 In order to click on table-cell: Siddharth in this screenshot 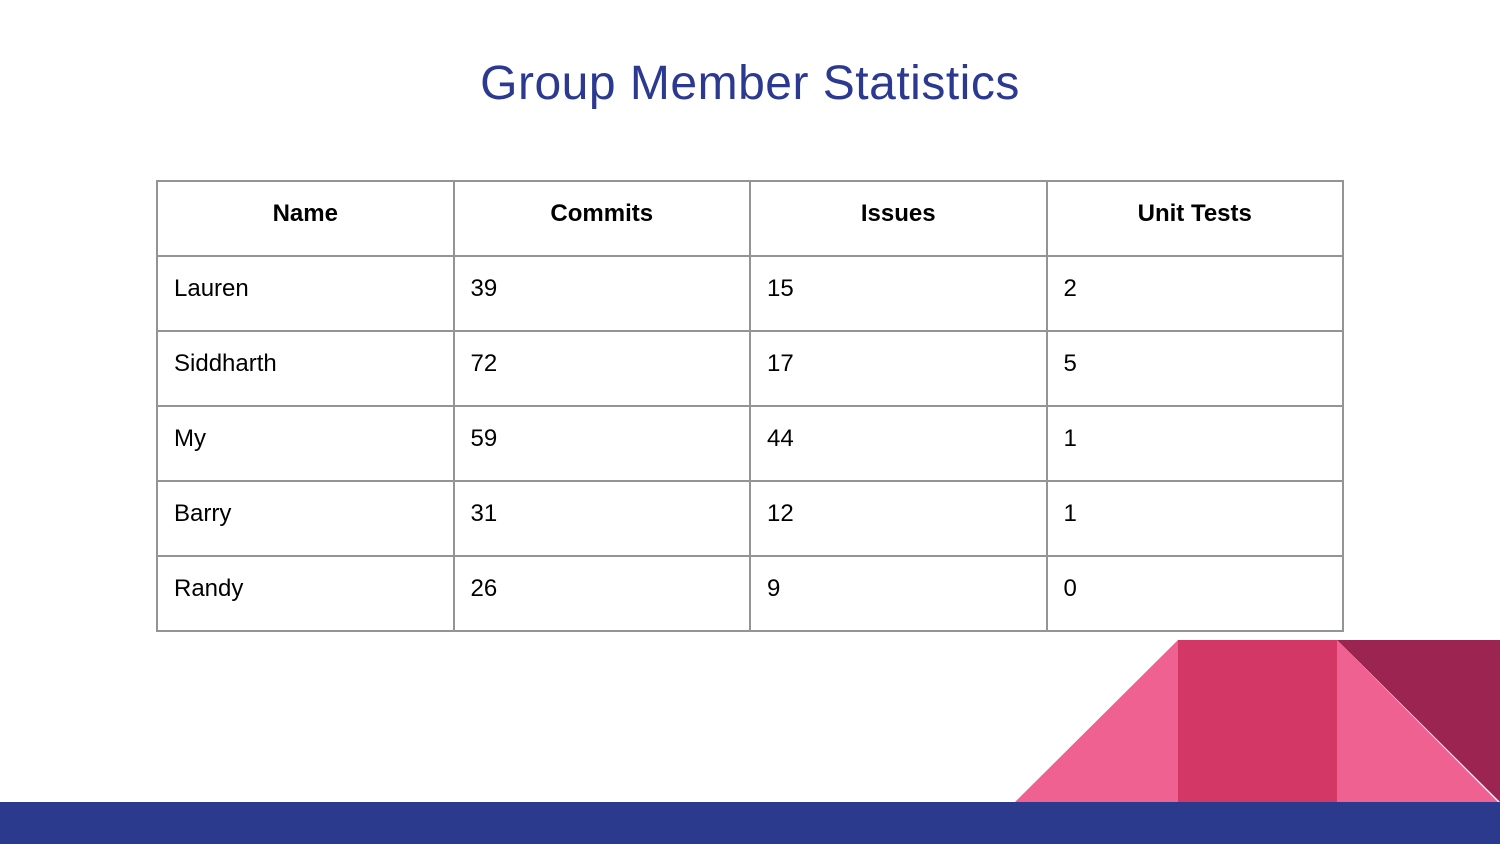, I will do `click(305, 368)`.